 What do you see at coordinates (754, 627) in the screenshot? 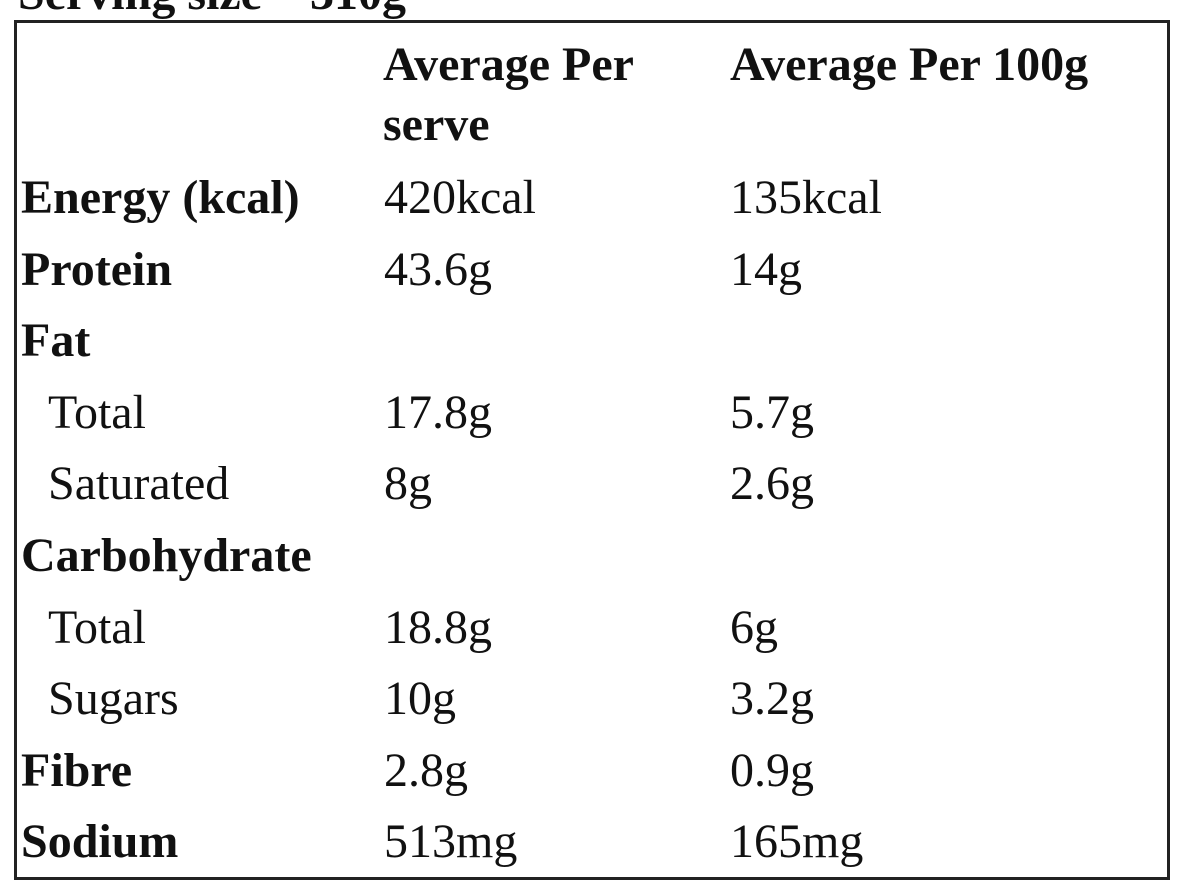
I see `value: 6g` at bounding box center [754, 627].